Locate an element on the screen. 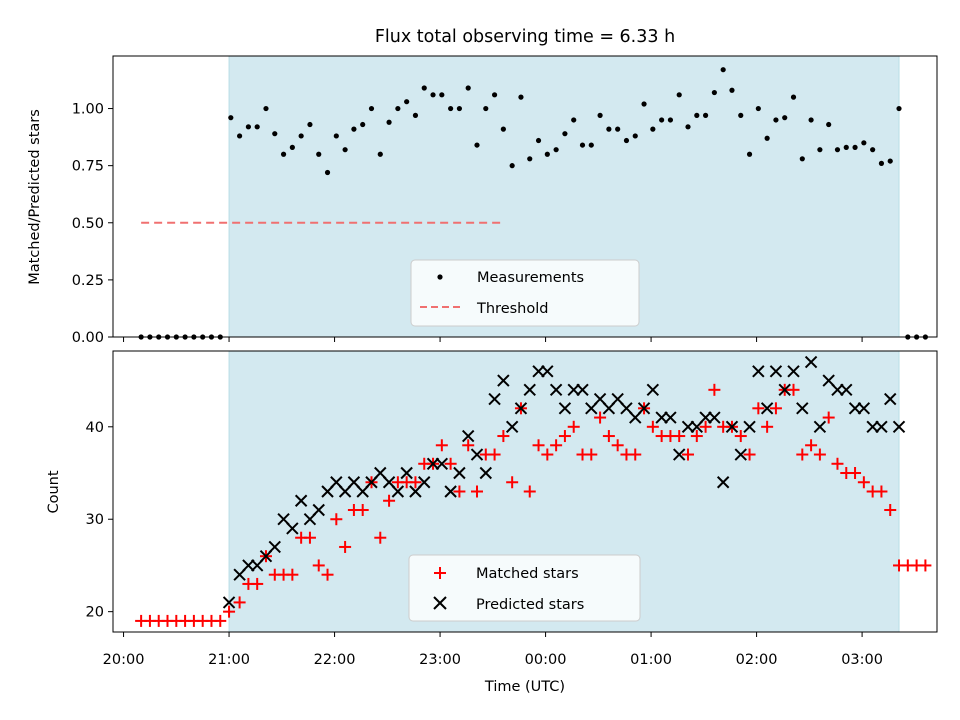  chart-title: Flux total observing time = 6.33 h is located at coordinates (525, 37).